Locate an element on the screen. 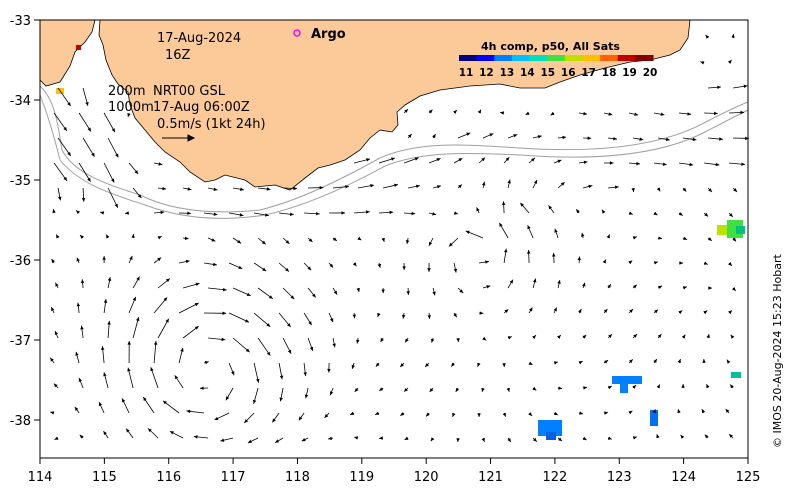 This screenshot has height=492, width=791. colorbar-segment is located at coordinates (468, 58).